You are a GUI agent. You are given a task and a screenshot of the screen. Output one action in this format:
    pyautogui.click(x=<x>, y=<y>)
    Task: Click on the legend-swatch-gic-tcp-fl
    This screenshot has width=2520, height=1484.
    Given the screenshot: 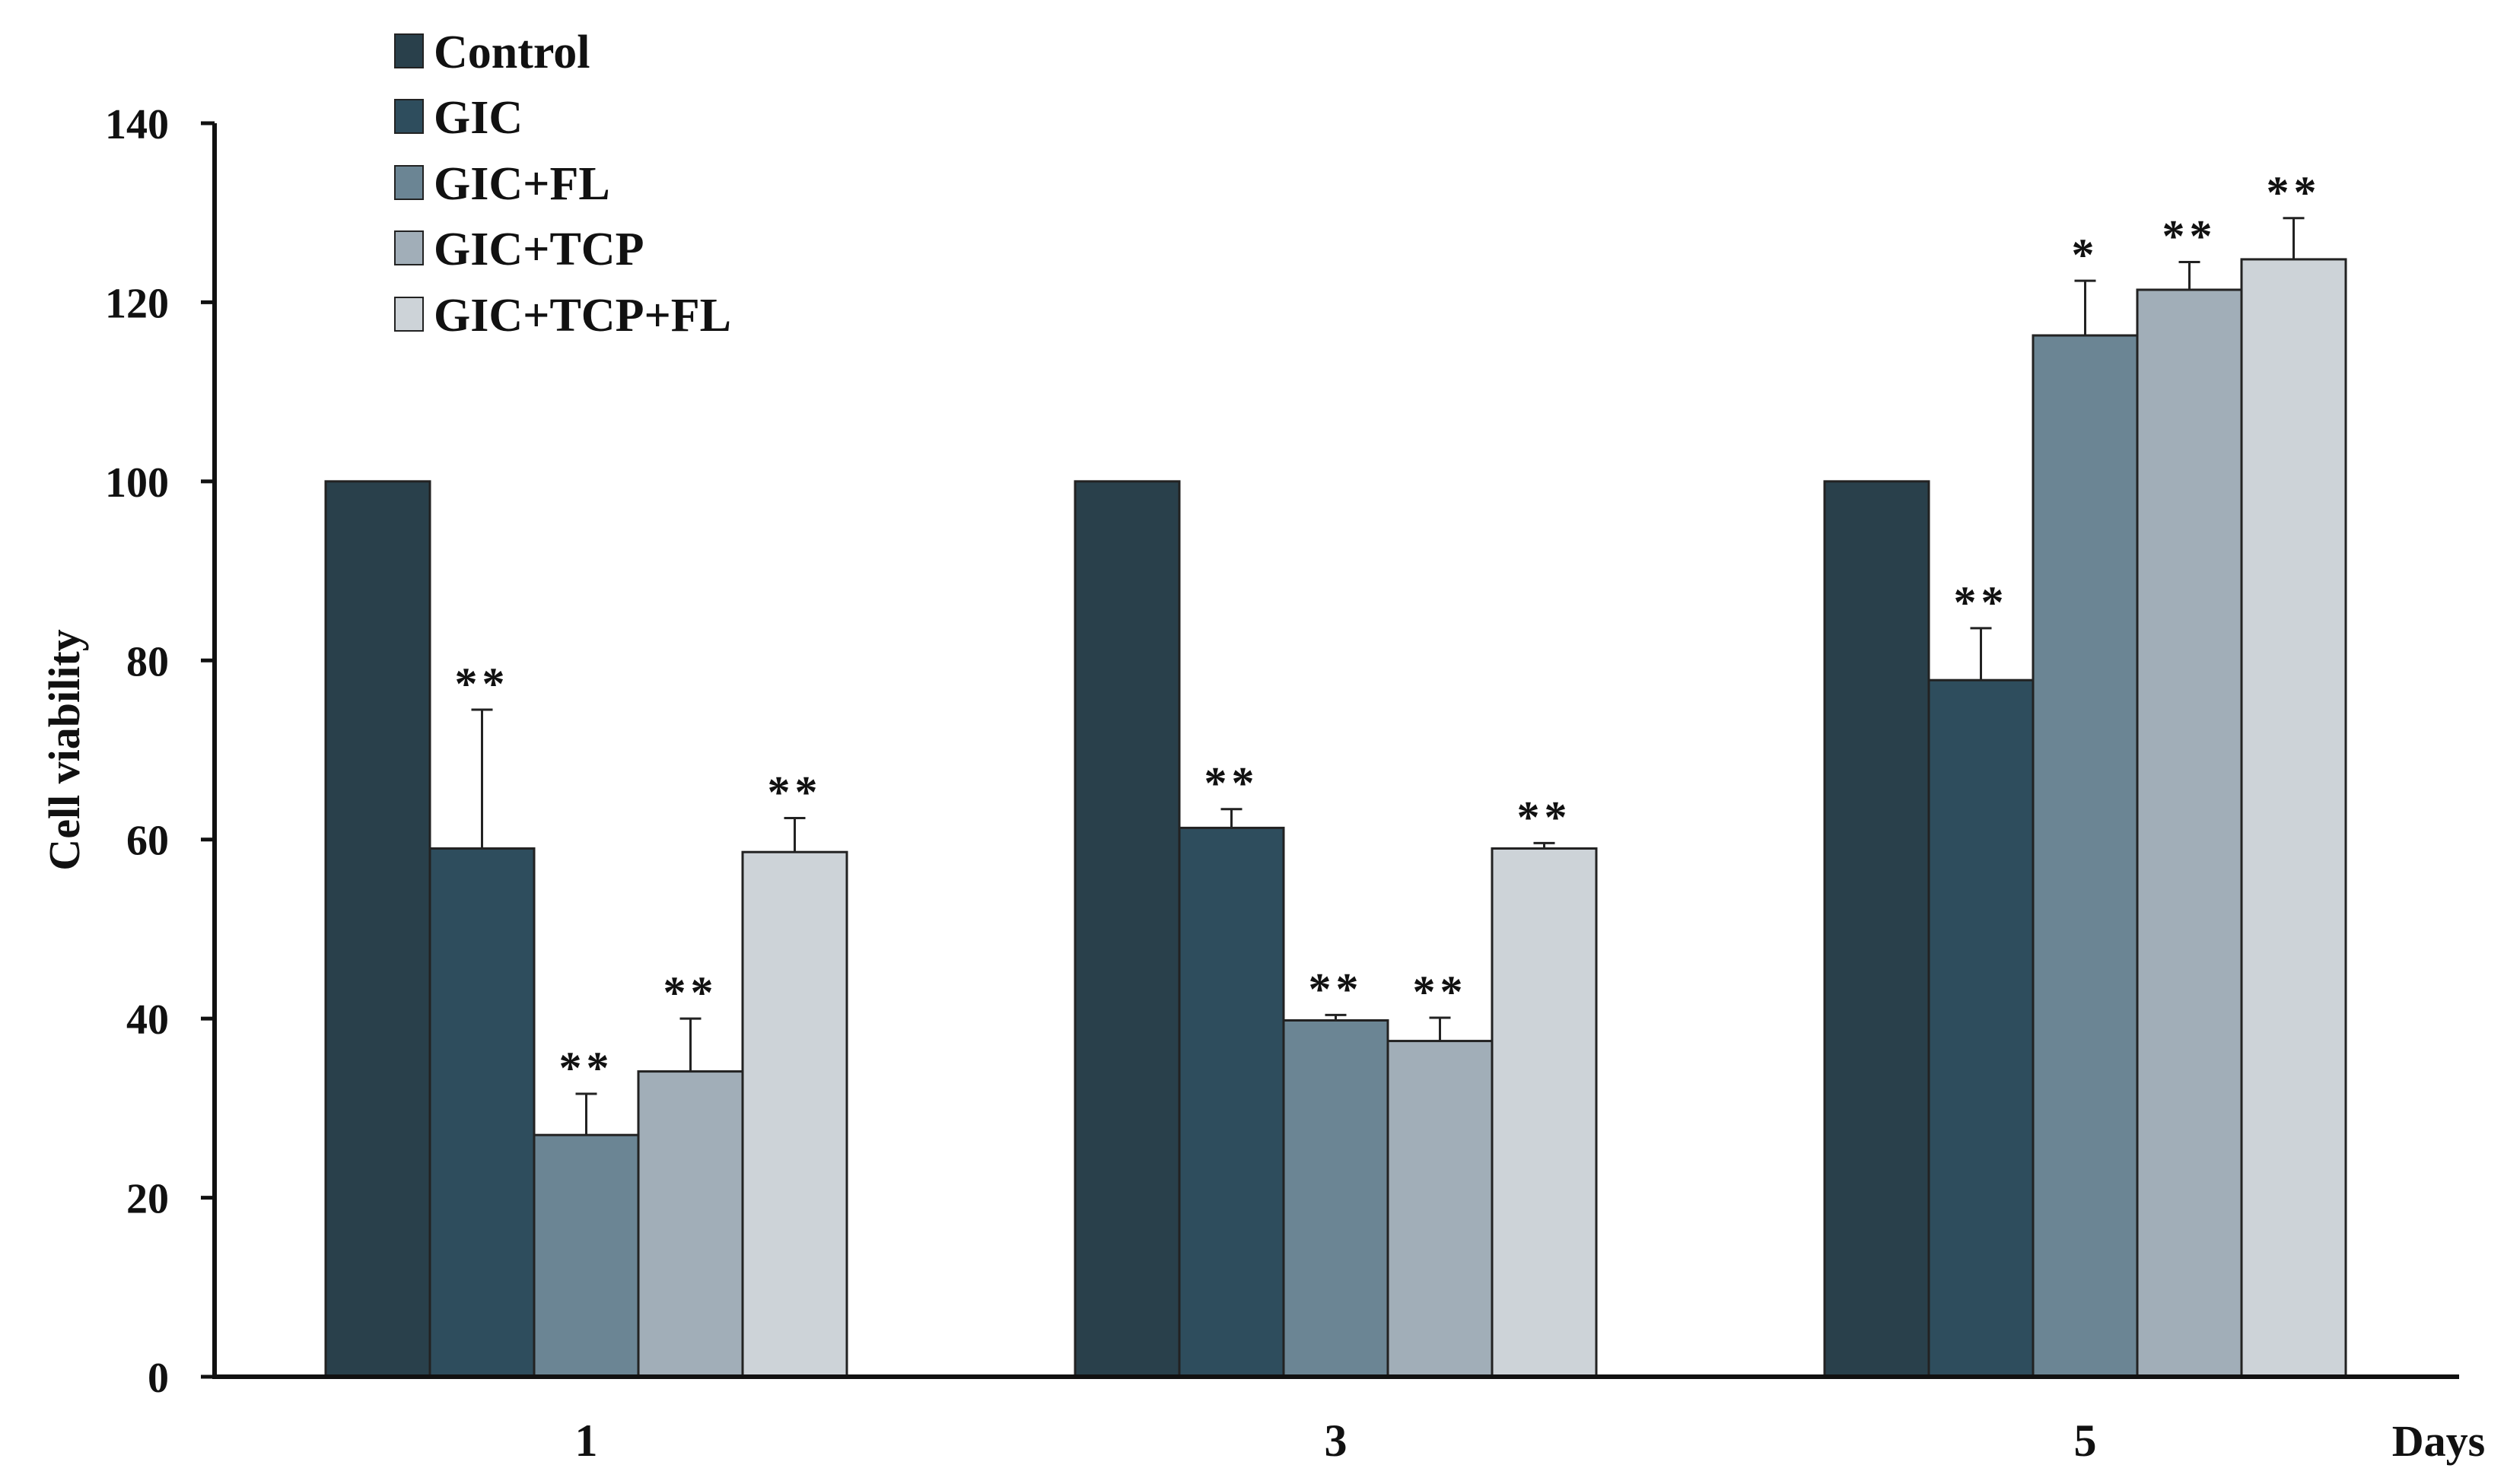 What is the action you would take?
    pyautogui.click(x=409, y=314)
    